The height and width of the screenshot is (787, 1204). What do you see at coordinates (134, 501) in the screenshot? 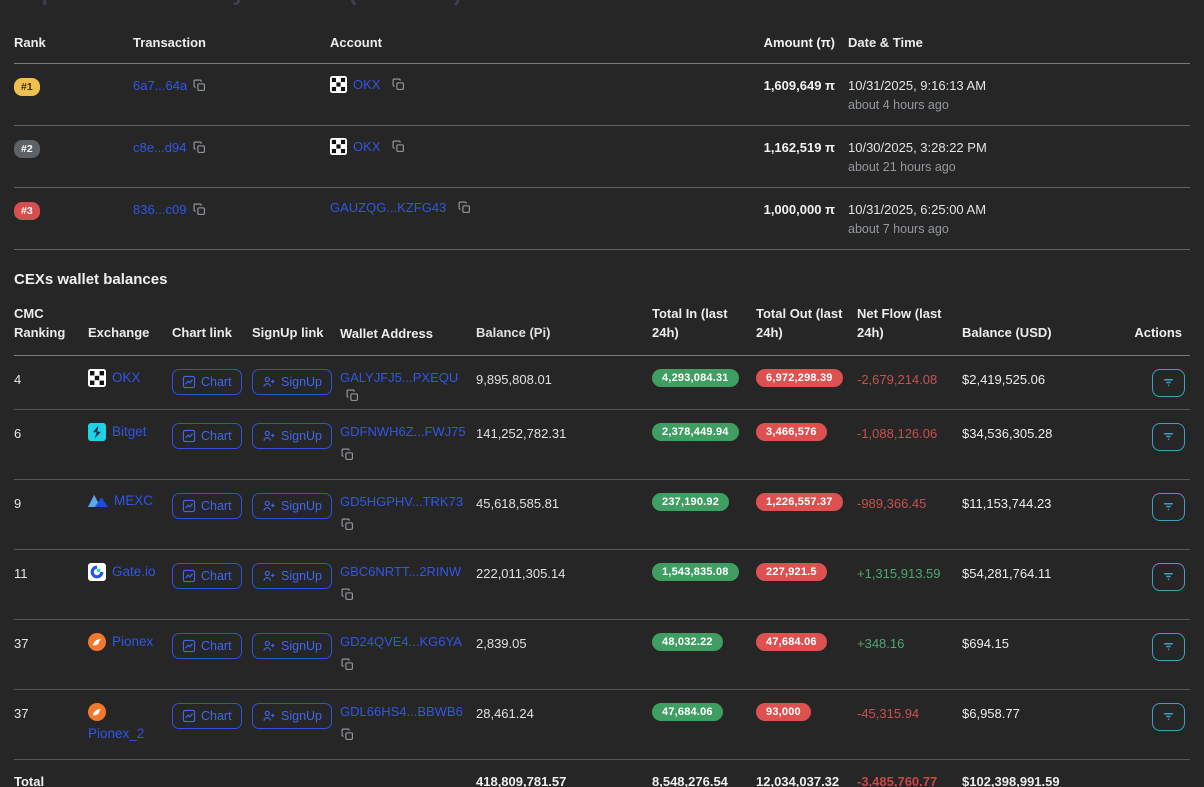
I see `exchange-link: MEXC` at bounding box center [134, 501].